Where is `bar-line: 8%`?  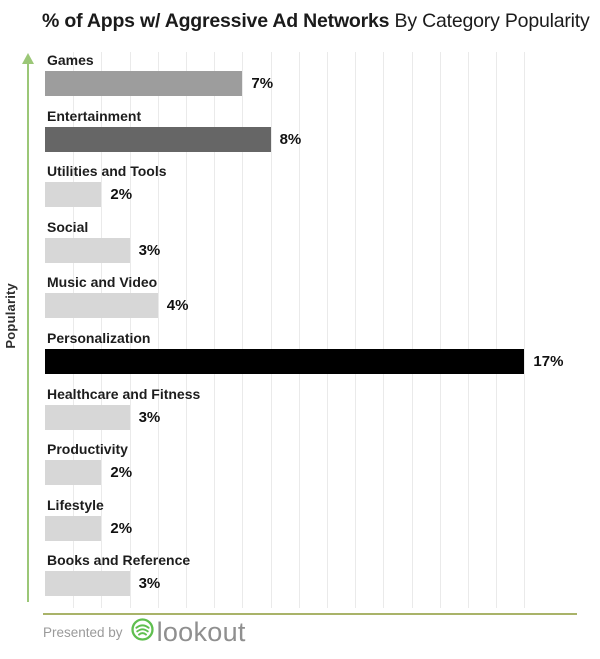 bar-line: 8% is located at coordinates (173, 139).